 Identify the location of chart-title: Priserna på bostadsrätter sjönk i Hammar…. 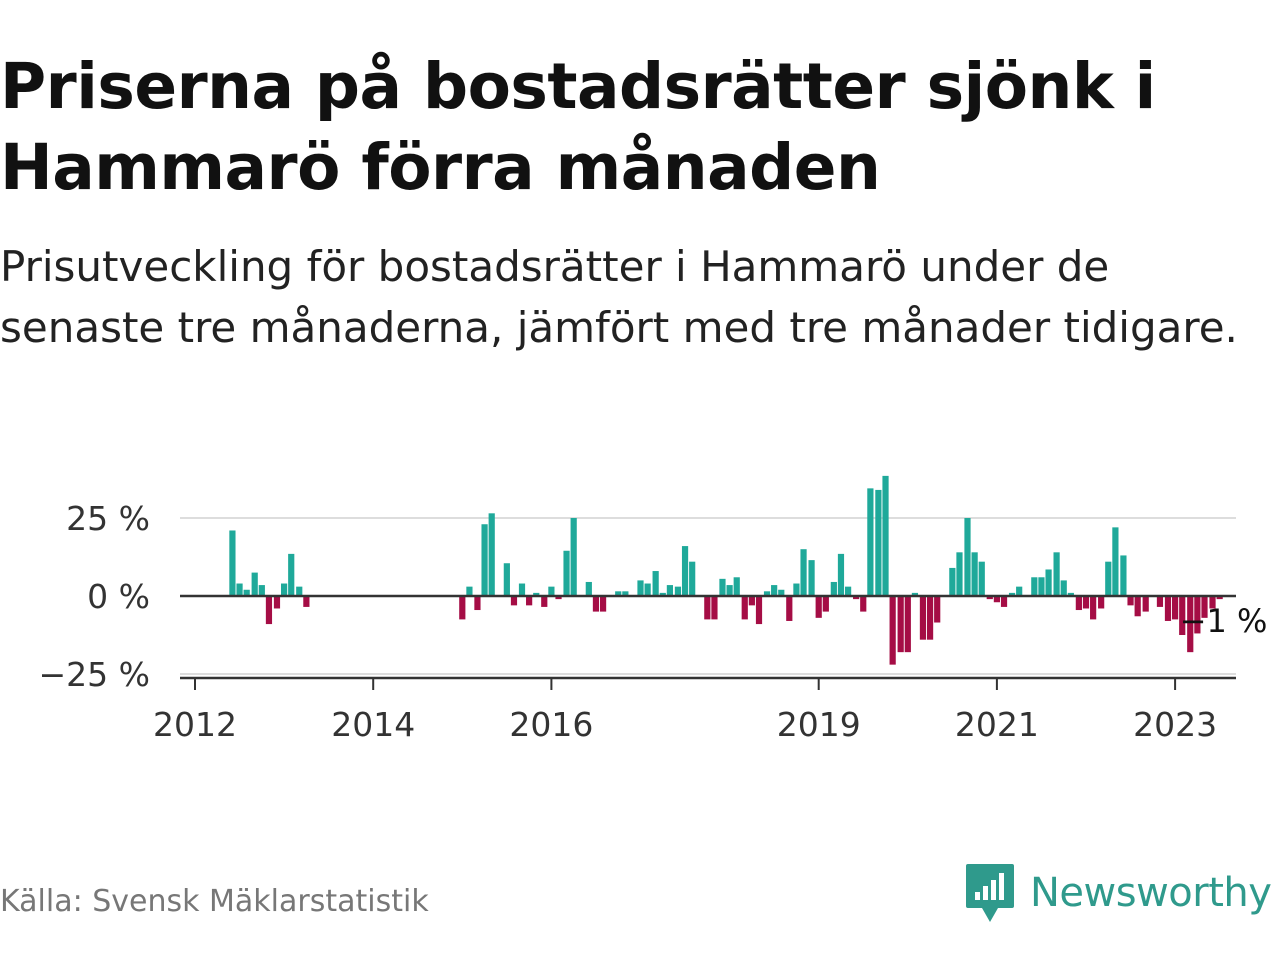
(578, 127).